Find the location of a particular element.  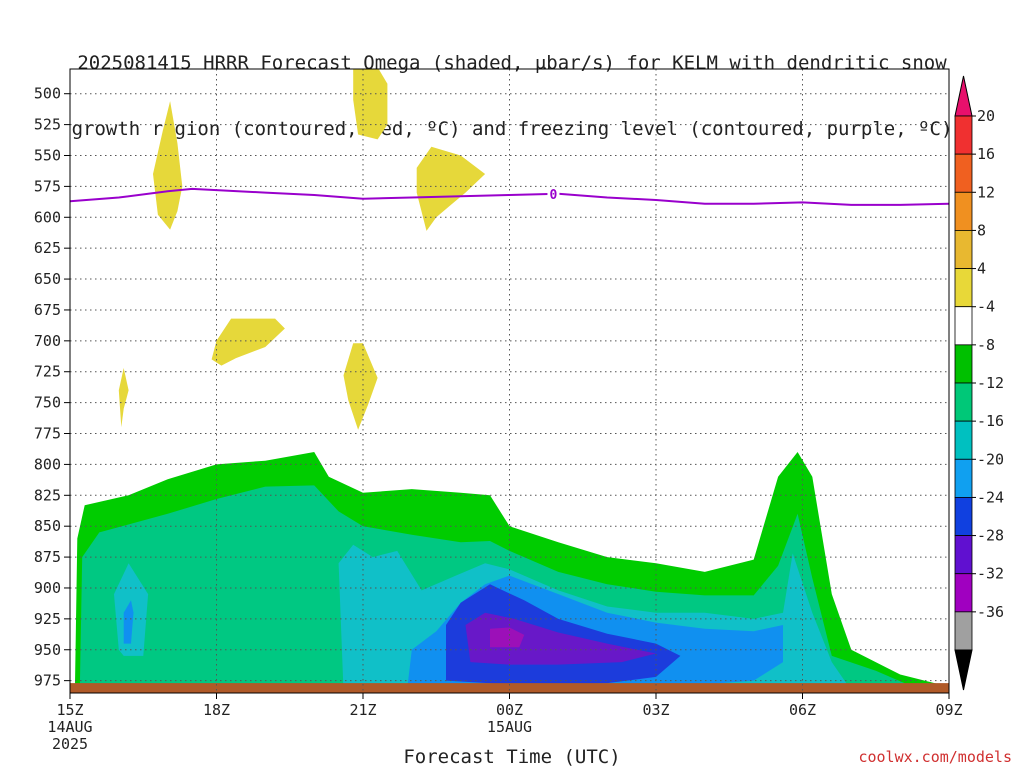

colorbar-label-2: 12 is located at coordinates (986, 192).